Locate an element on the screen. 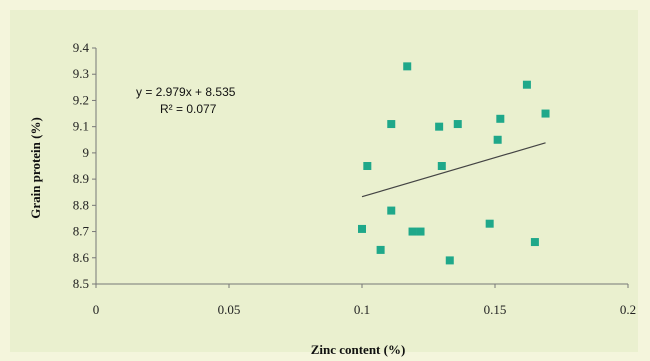 This screenshot has width=650, height=361. x-axis-title: Zinc content (%) is located at coordinates (358, 349).